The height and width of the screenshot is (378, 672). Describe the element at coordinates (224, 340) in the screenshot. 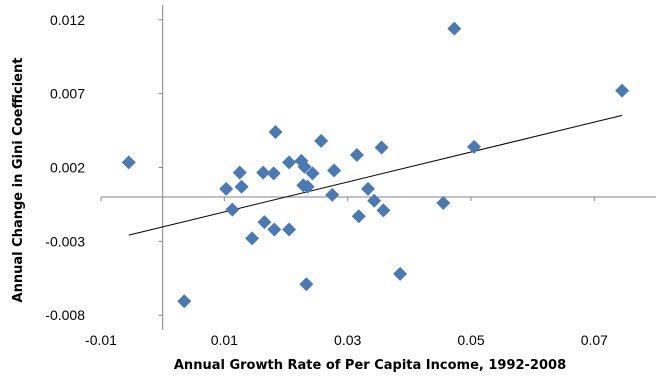

I see `x-tick-label: 0.01` at that location.